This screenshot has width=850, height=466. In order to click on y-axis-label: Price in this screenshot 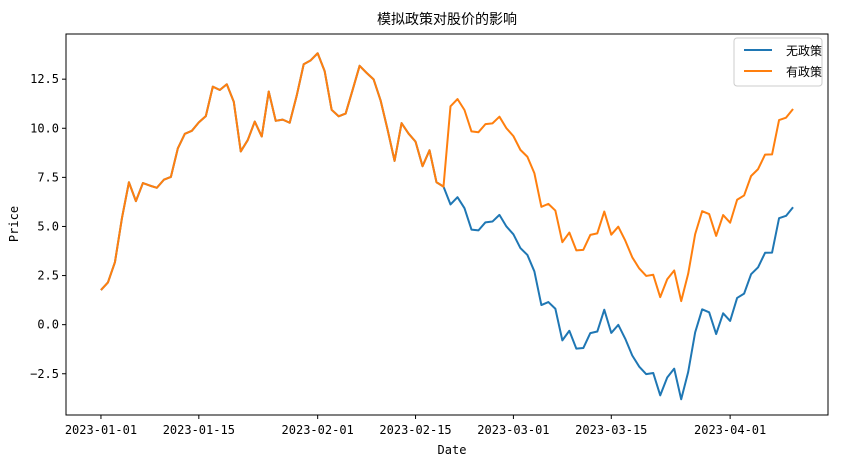, I will do `click(14, 224)`.